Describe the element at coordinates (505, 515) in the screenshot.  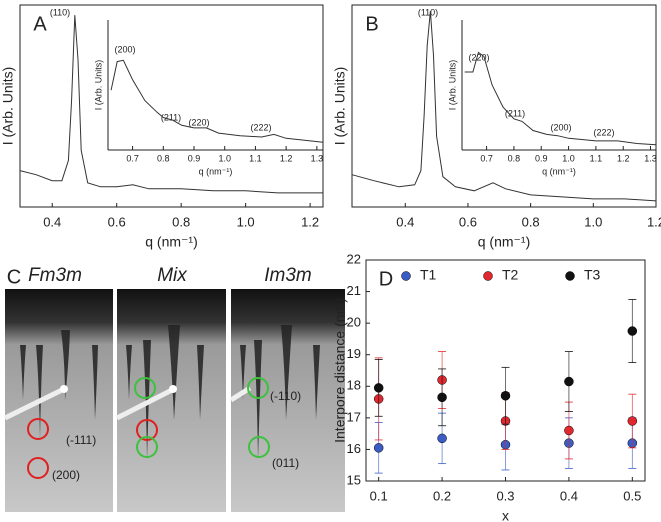
I see `x-axis-title: x` at that location.